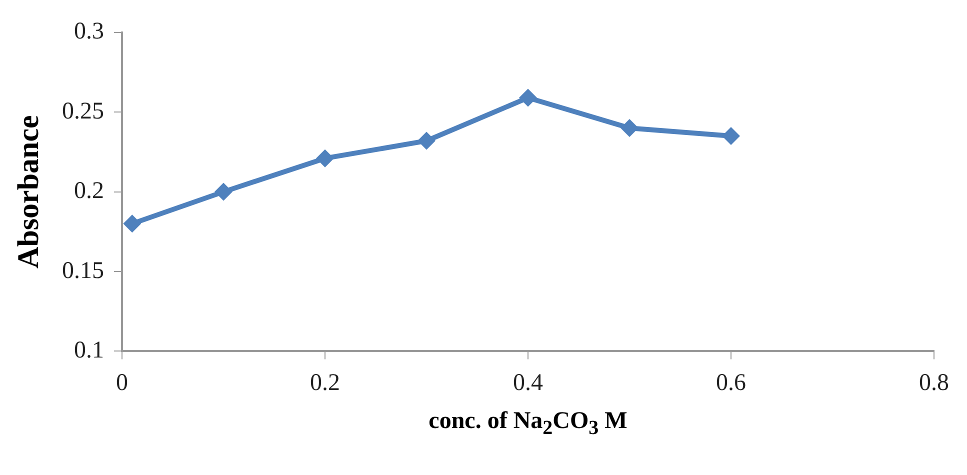 The width and height of the screenshot is (967, 475). I want to click on x-tick-label: 0.8, so click(934, 383).